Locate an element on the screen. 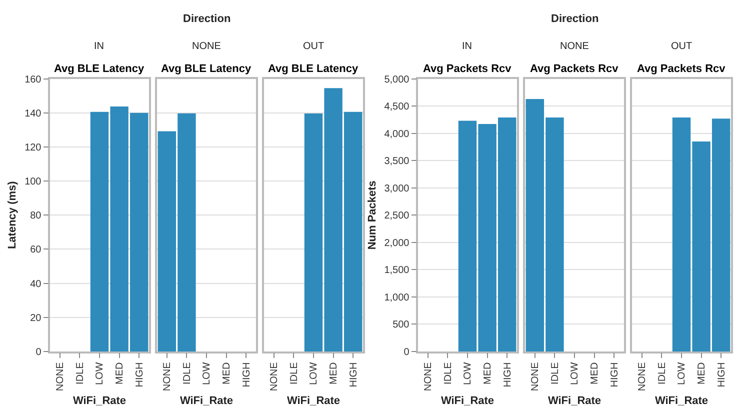 The height and width of the screenshot is (407, 750). y-tick-label: 1,500 is located at coordinates (397, 270).